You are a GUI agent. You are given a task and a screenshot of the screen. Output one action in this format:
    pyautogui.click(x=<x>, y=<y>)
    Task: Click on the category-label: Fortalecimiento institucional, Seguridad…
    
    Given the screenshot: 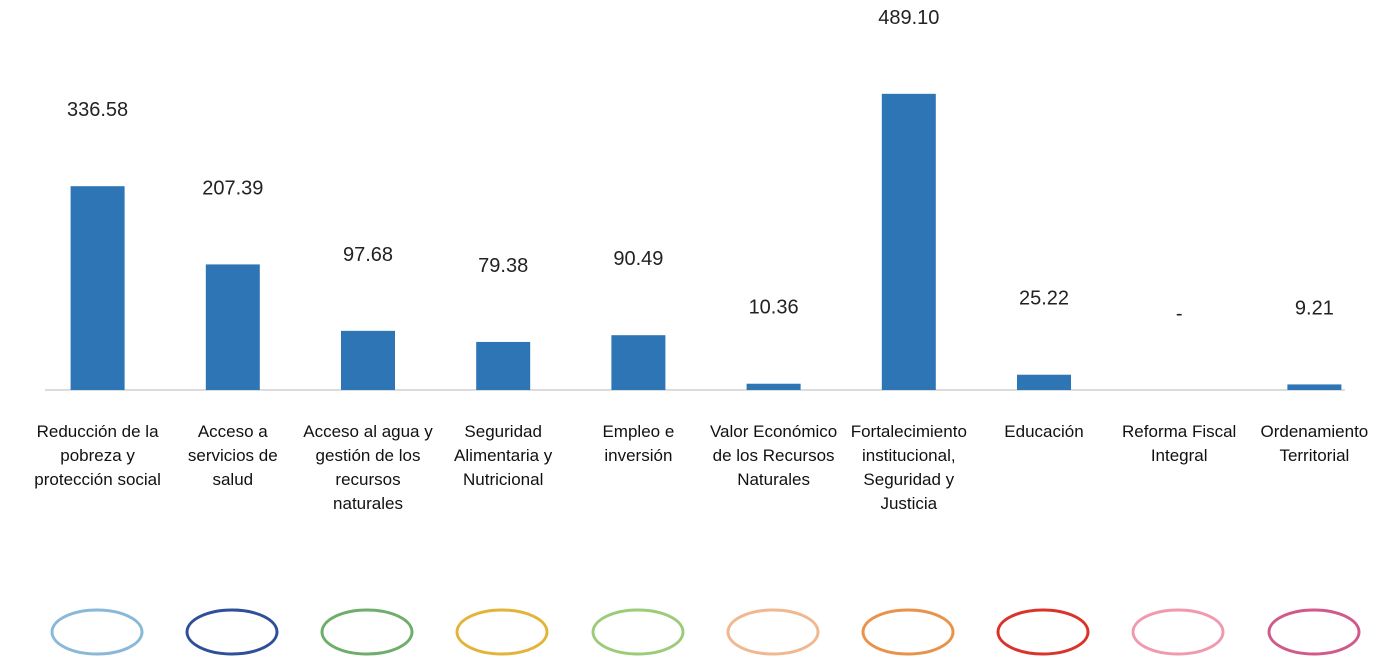 What is the action you would take?
    pyautogui.click(x=908, y=467)
    